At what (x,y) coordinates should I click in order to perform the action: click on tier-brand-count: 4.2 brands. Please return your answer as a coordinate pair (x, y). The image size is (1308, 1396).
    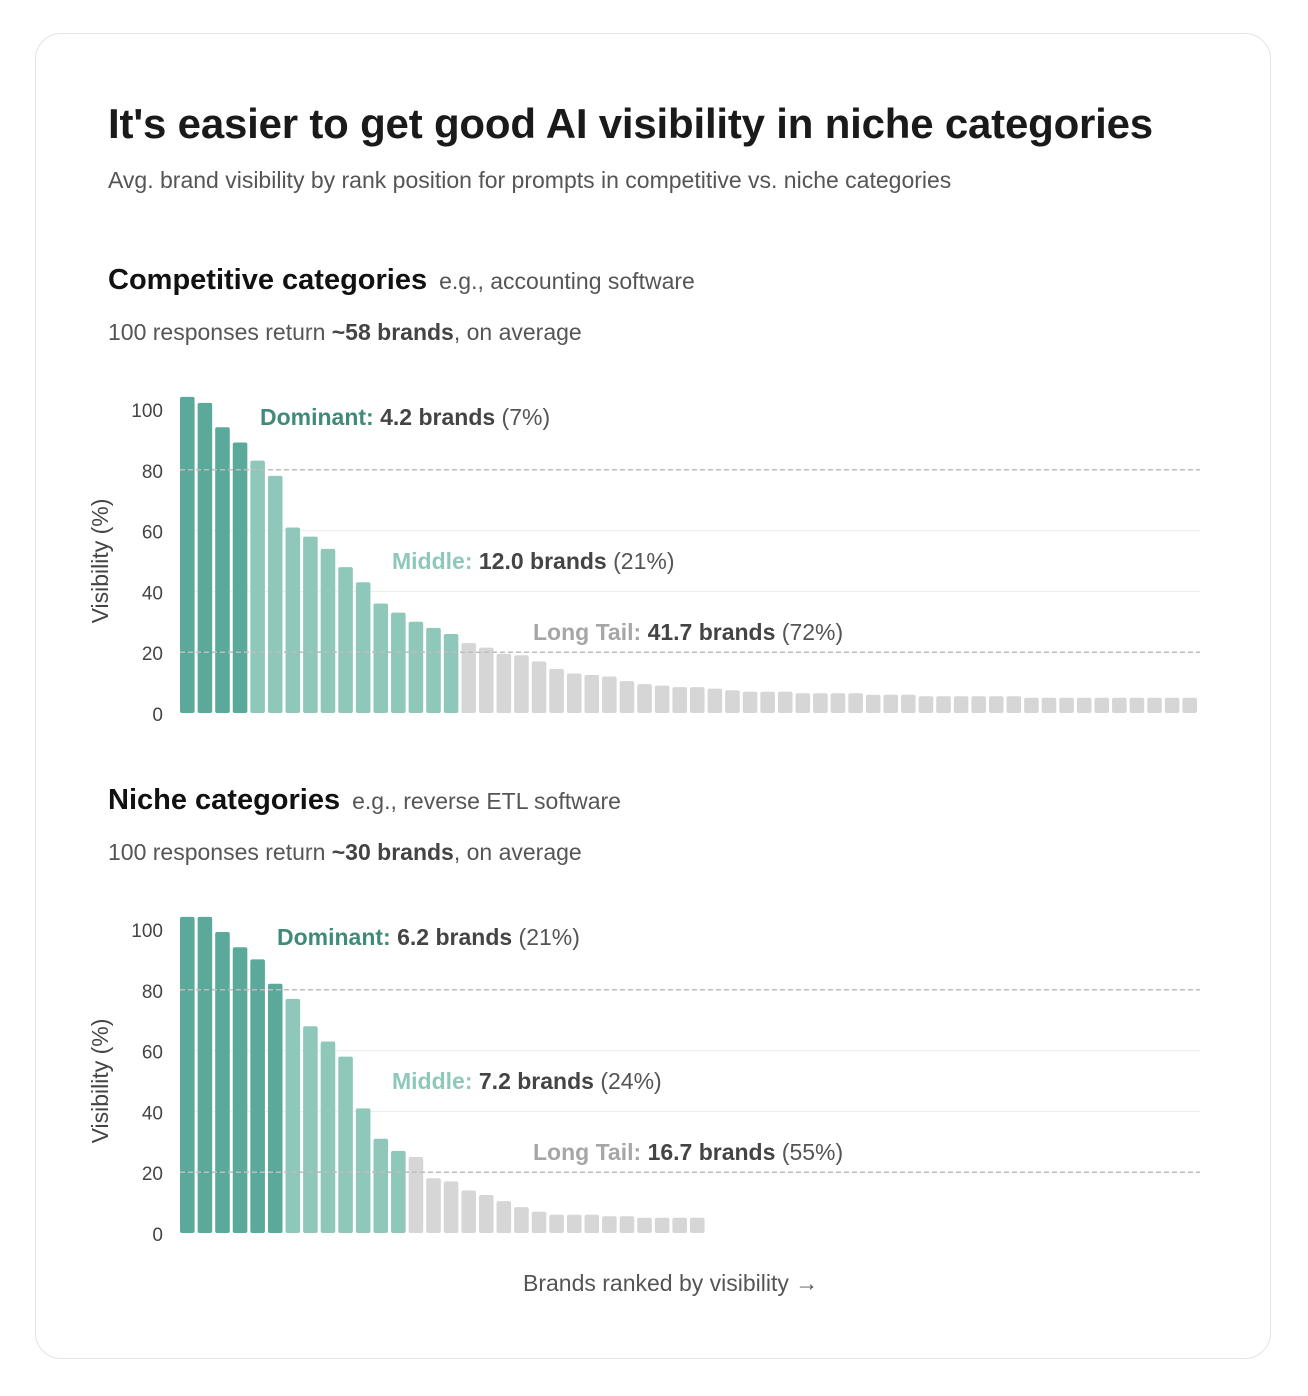
    Looking at the image, I should click on (440, 417).